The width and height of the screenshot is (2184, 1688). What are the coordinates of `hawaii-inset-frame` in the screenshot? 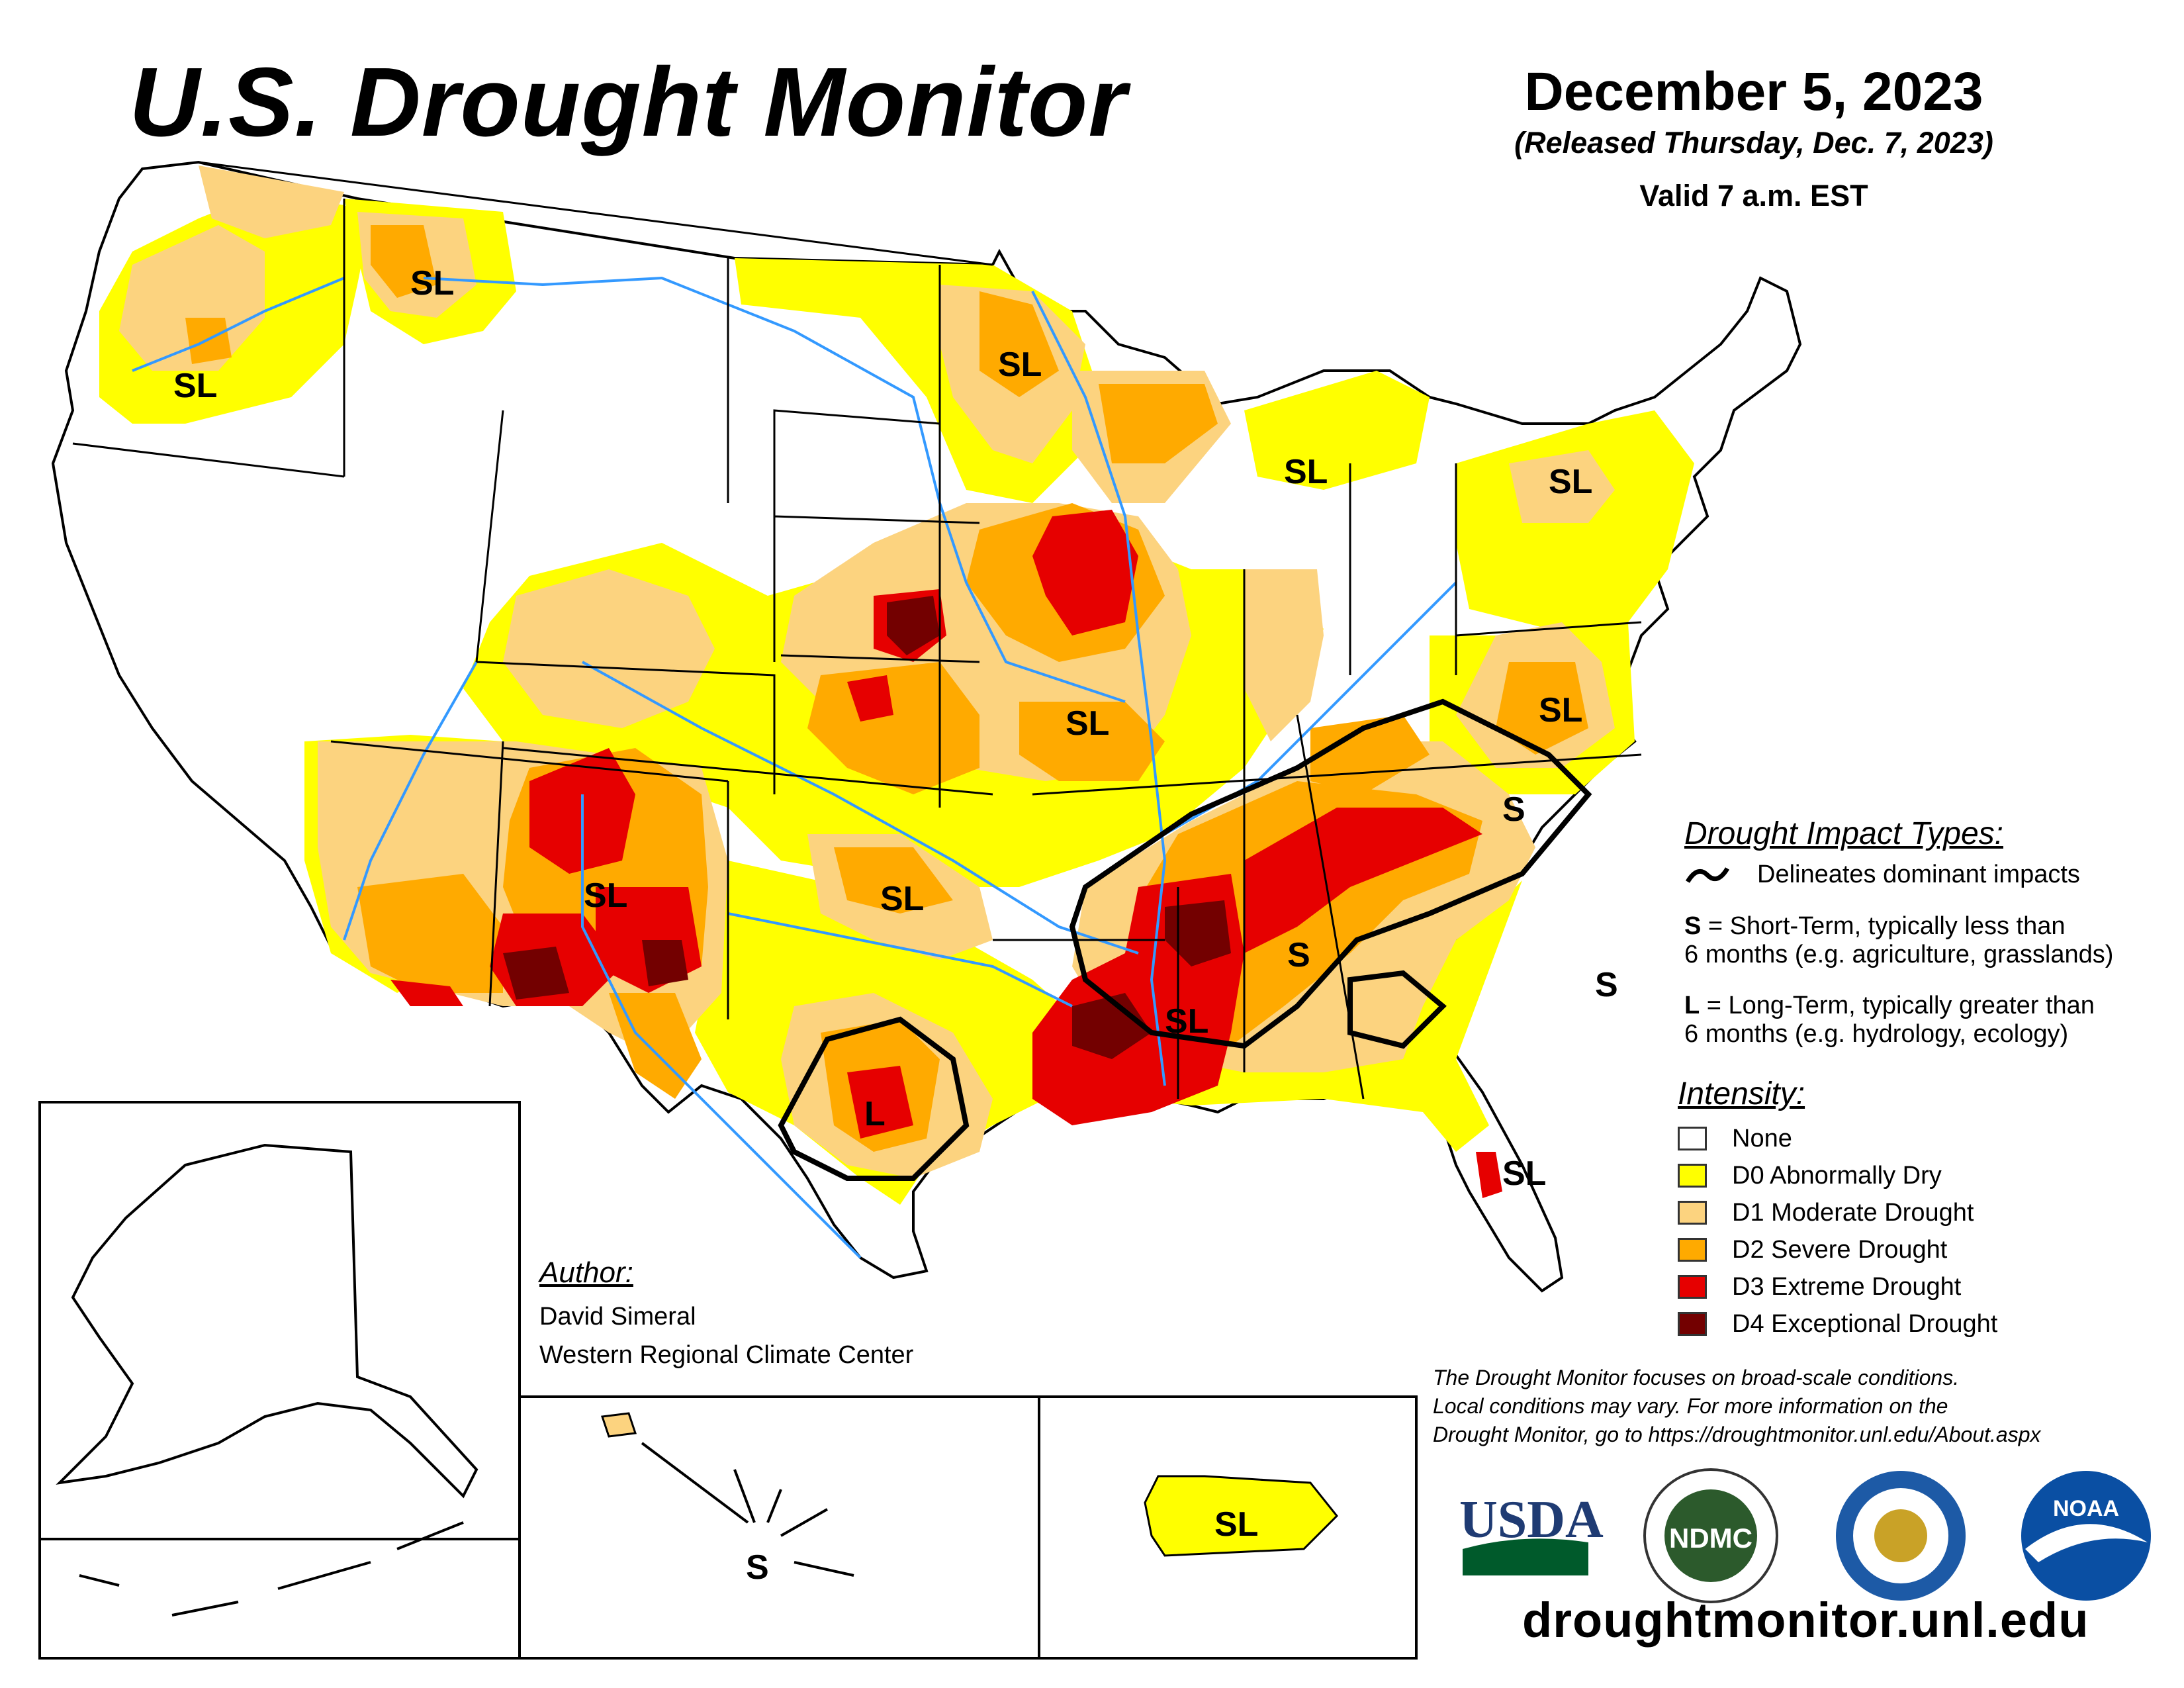 It's located at (779, 1527).